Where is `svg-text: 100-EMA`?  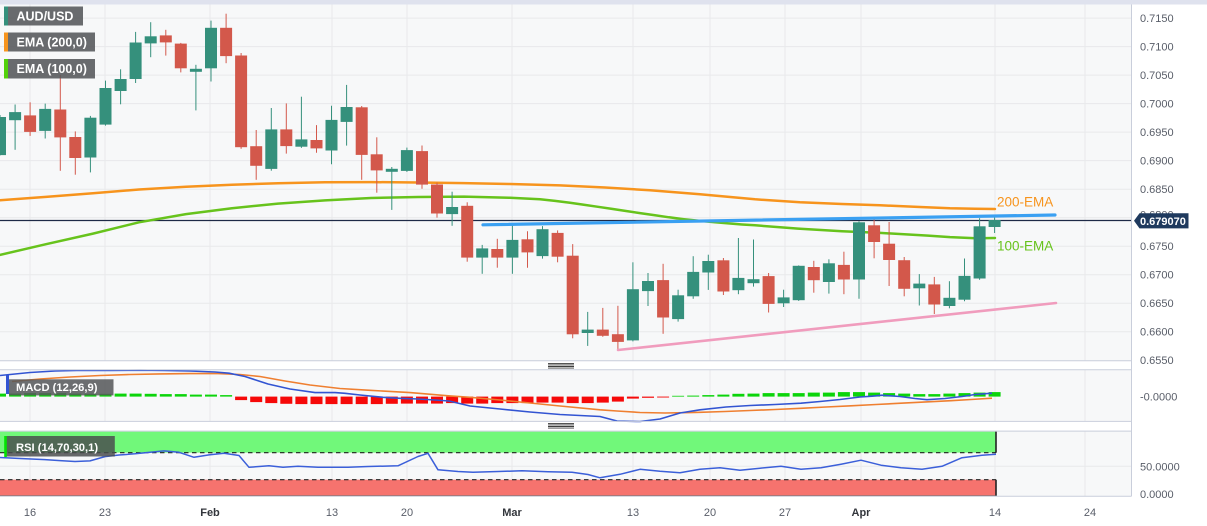 svg-text: 100-EMA is located at coordinates (1025, 246).